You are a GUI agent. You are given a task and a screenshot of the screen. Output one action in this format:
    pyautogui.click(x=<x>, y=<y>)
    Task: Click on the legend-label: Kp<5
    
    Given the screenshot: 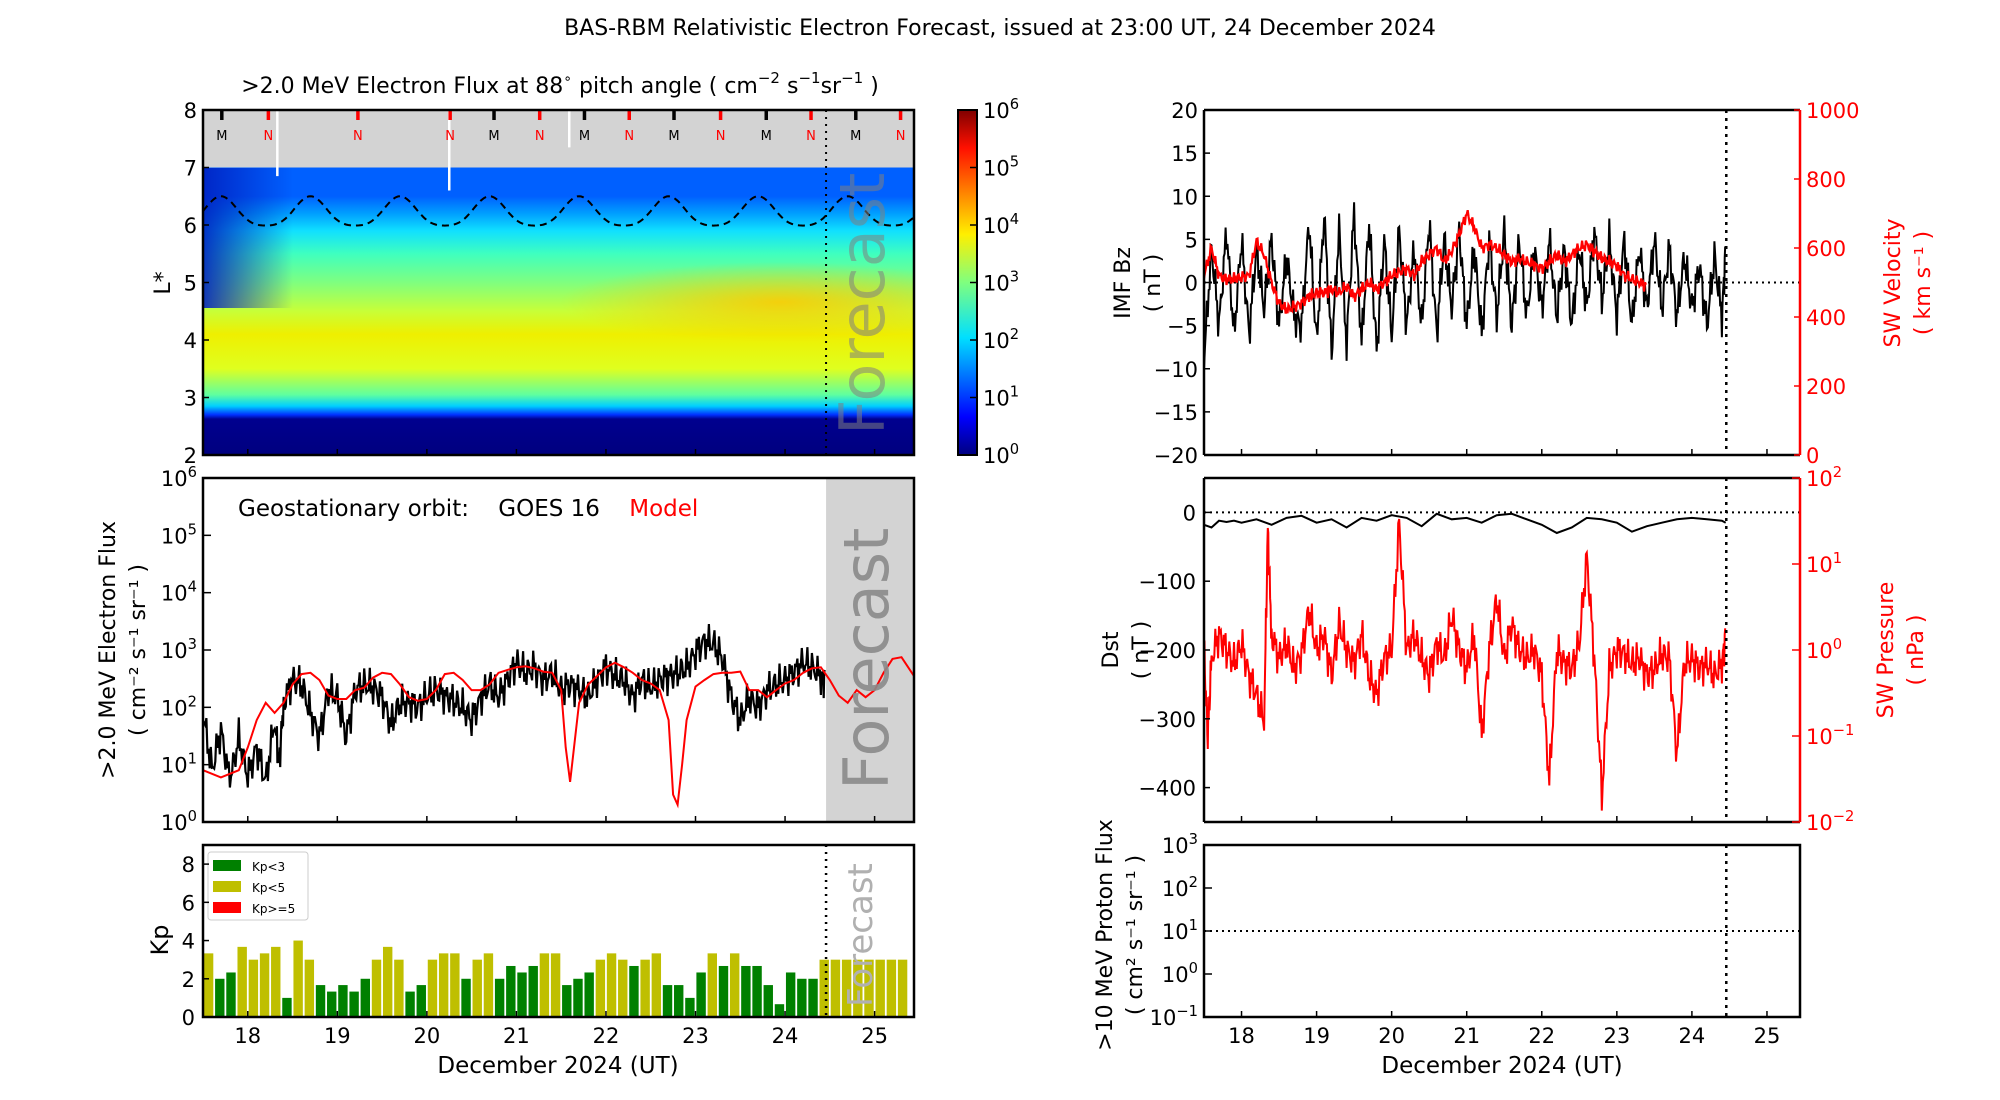 What is the action you would take?
    pyautogui.click(x=268, y=888)
    